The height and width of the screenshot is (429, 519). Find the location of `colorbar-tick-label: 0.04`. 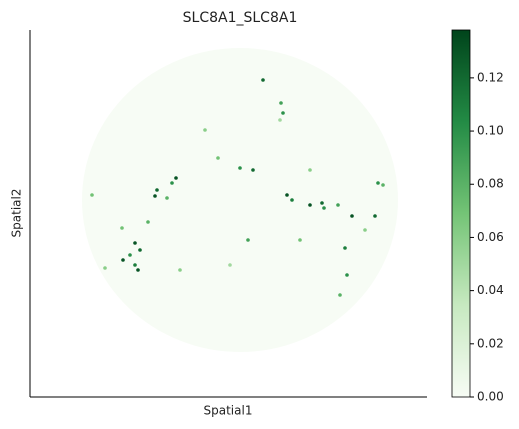

colorbar-tick-label: 0.04 is located at coordinates (490, 290).